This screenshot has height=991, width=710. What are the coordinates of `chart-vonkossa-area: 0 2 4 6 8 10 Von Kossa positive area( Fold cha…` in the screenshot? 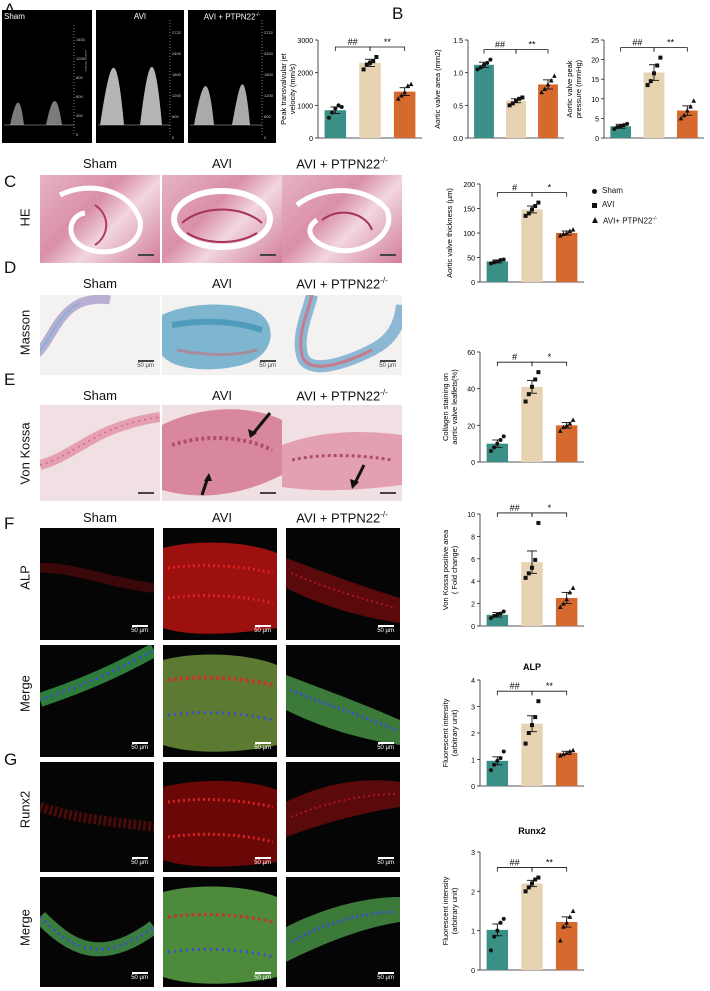 It's located at (512, 567).